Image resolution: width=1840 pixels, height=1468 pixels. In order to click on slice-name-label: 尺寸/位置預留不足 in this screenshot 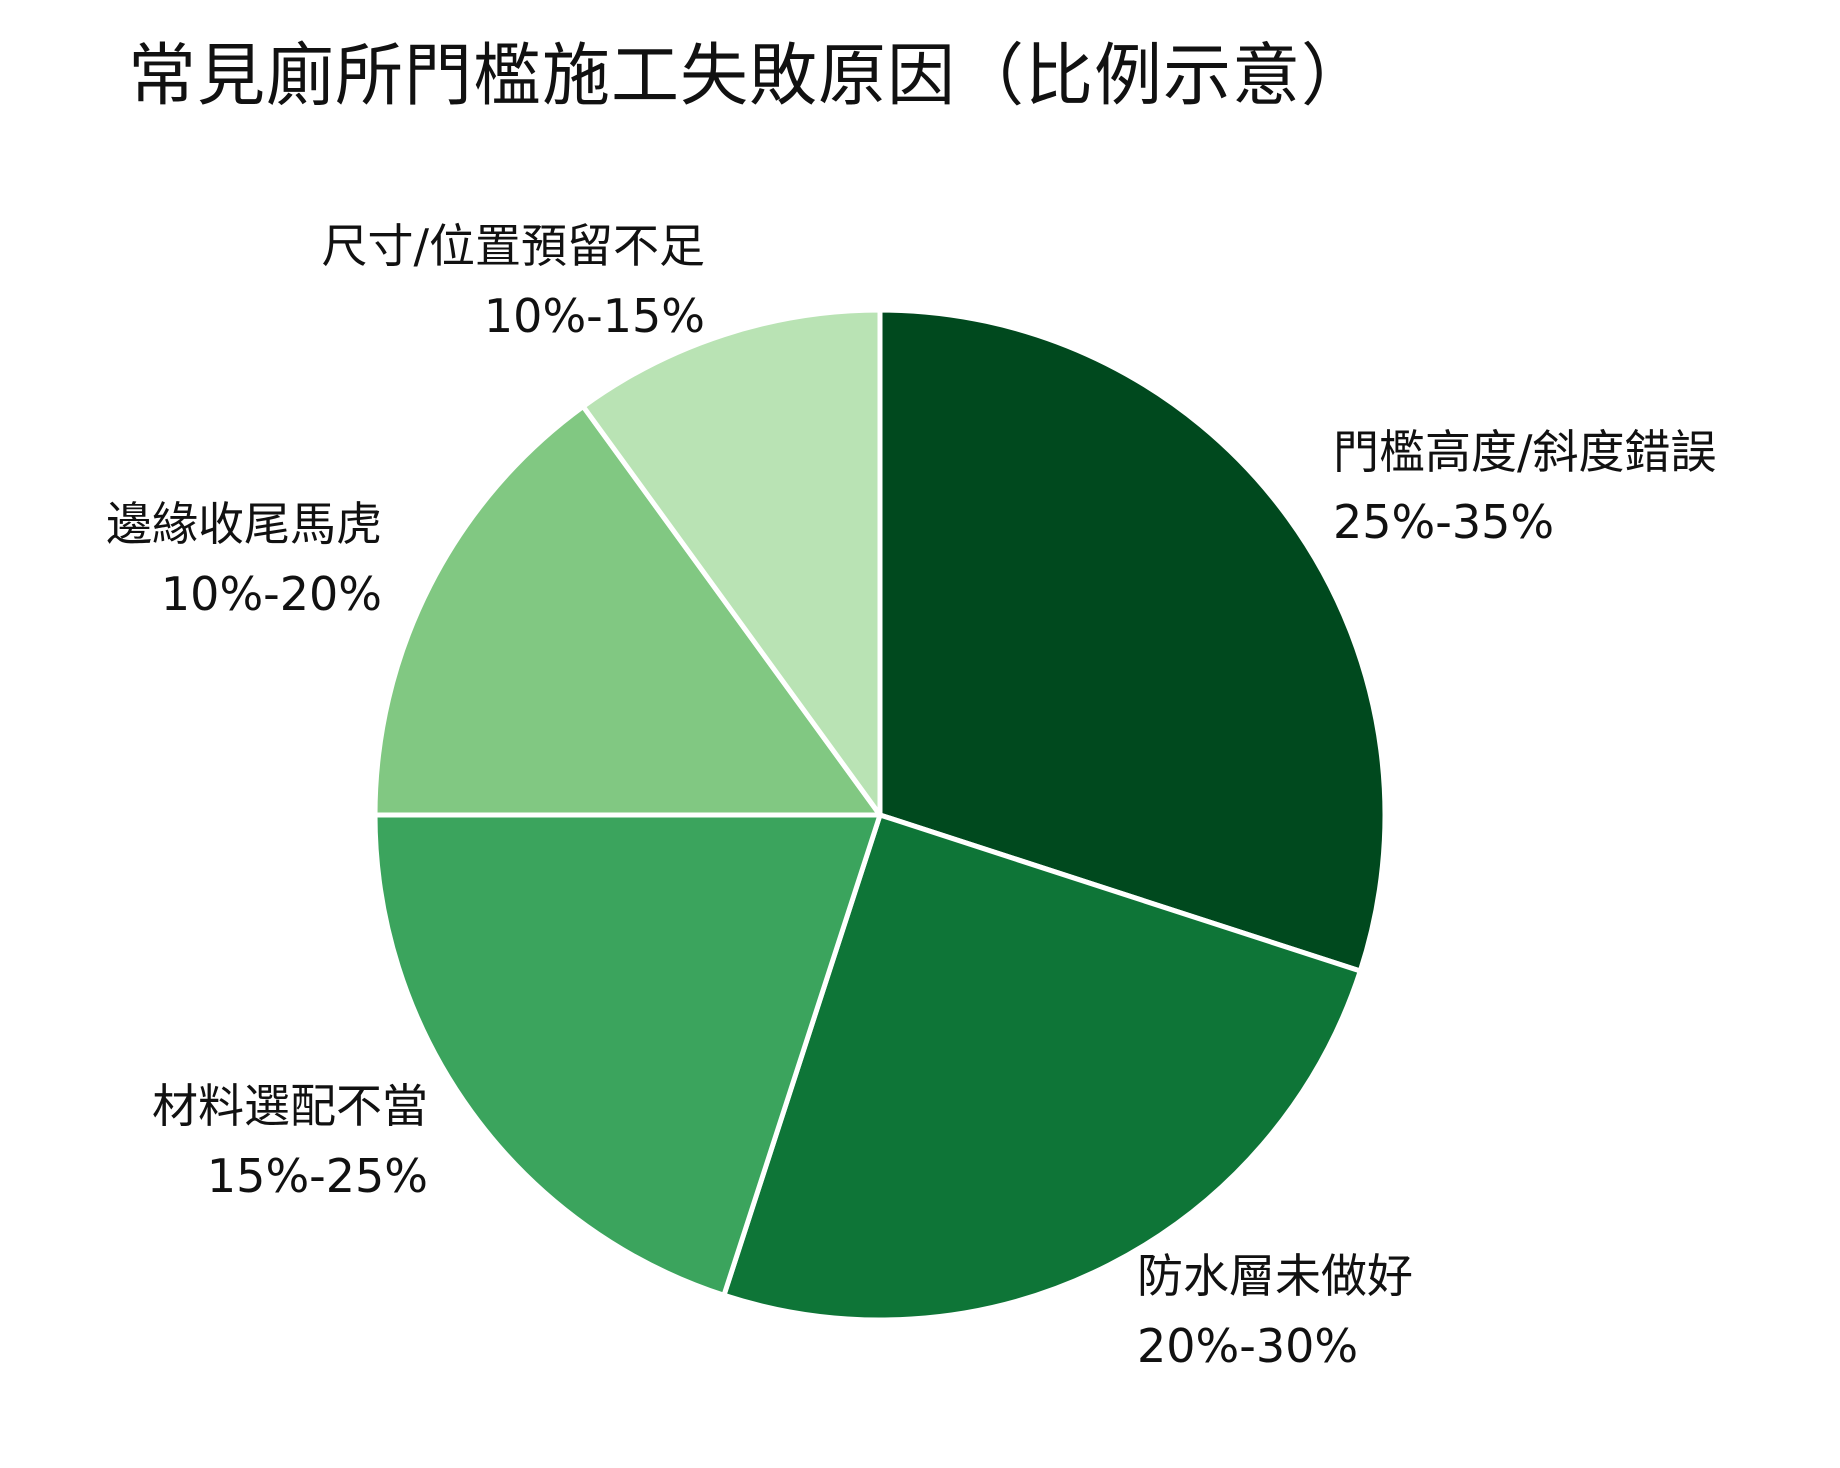, I will do `click(514, 246)`.